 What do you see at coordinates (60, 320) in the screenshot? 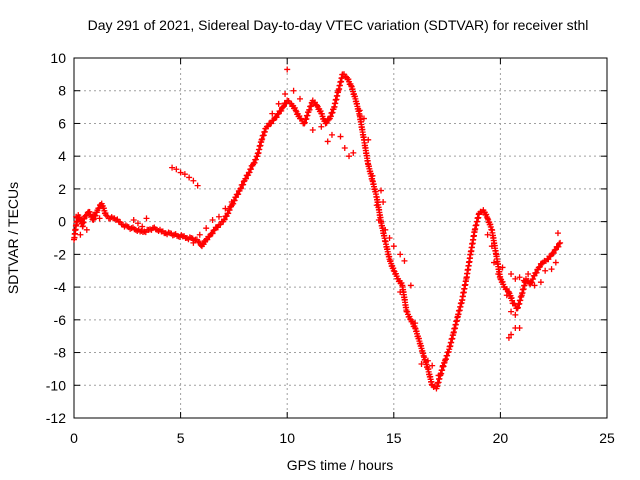
I see `y-tick-label: -6` at bounding box center [60, 320].